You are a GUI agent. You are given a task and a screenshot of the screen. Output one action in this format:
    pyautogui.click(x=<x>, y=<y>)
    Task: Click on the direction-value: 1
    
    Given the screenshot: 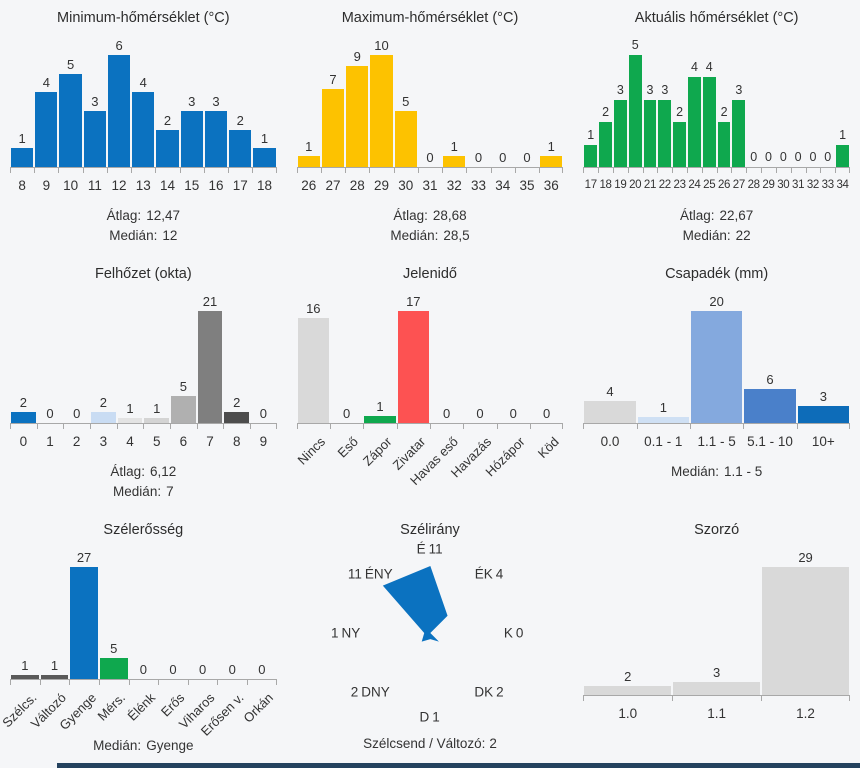 What is the action you would take?
    pyautogui.click(x=436, y=717)
    